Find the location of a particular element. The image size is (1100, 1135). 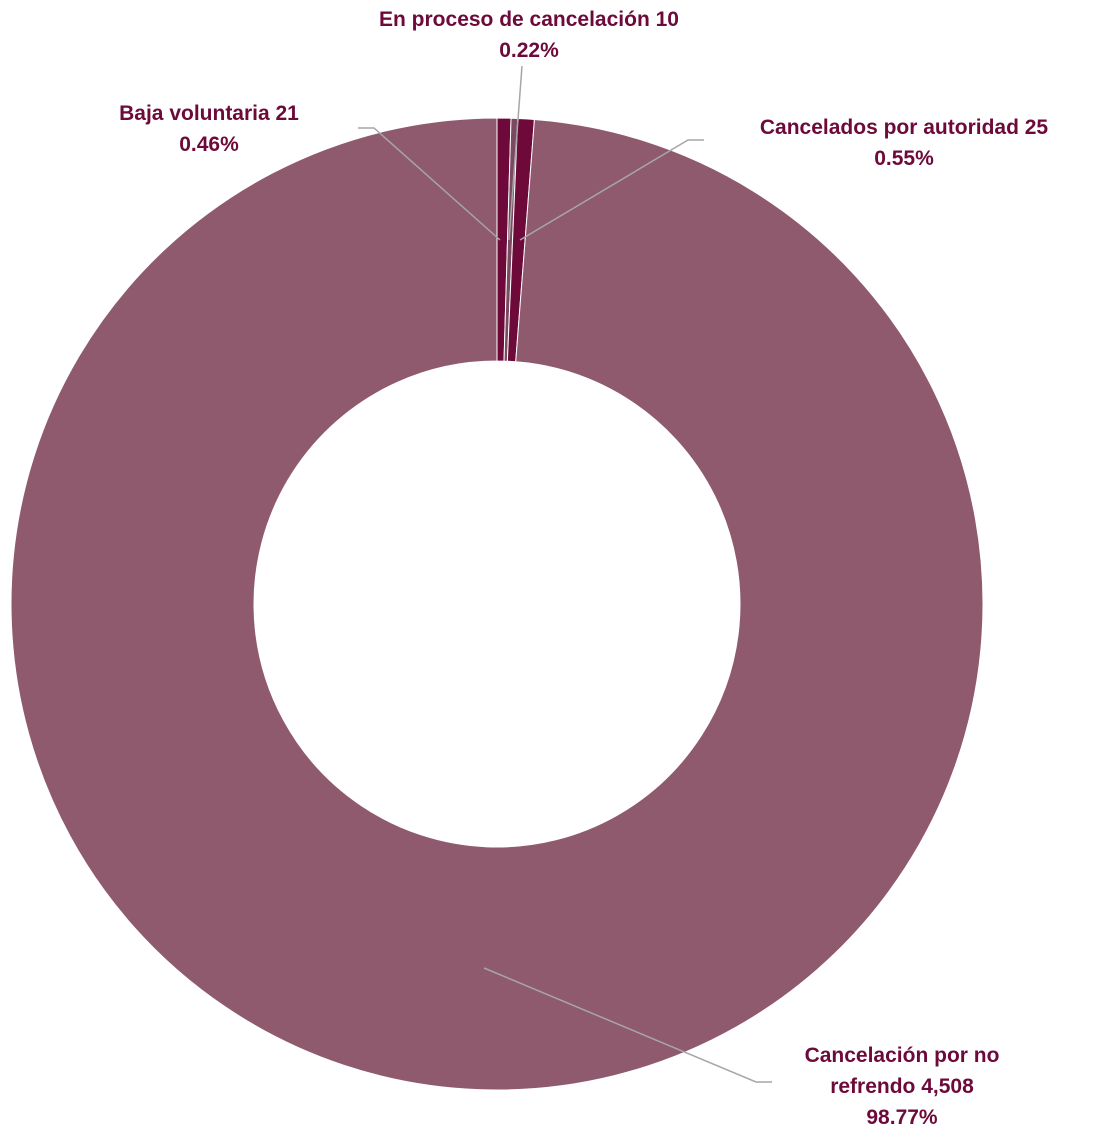

label-baja-voluntaria-name: Baja voluntaria 21 is located at coordinates (209, 113).